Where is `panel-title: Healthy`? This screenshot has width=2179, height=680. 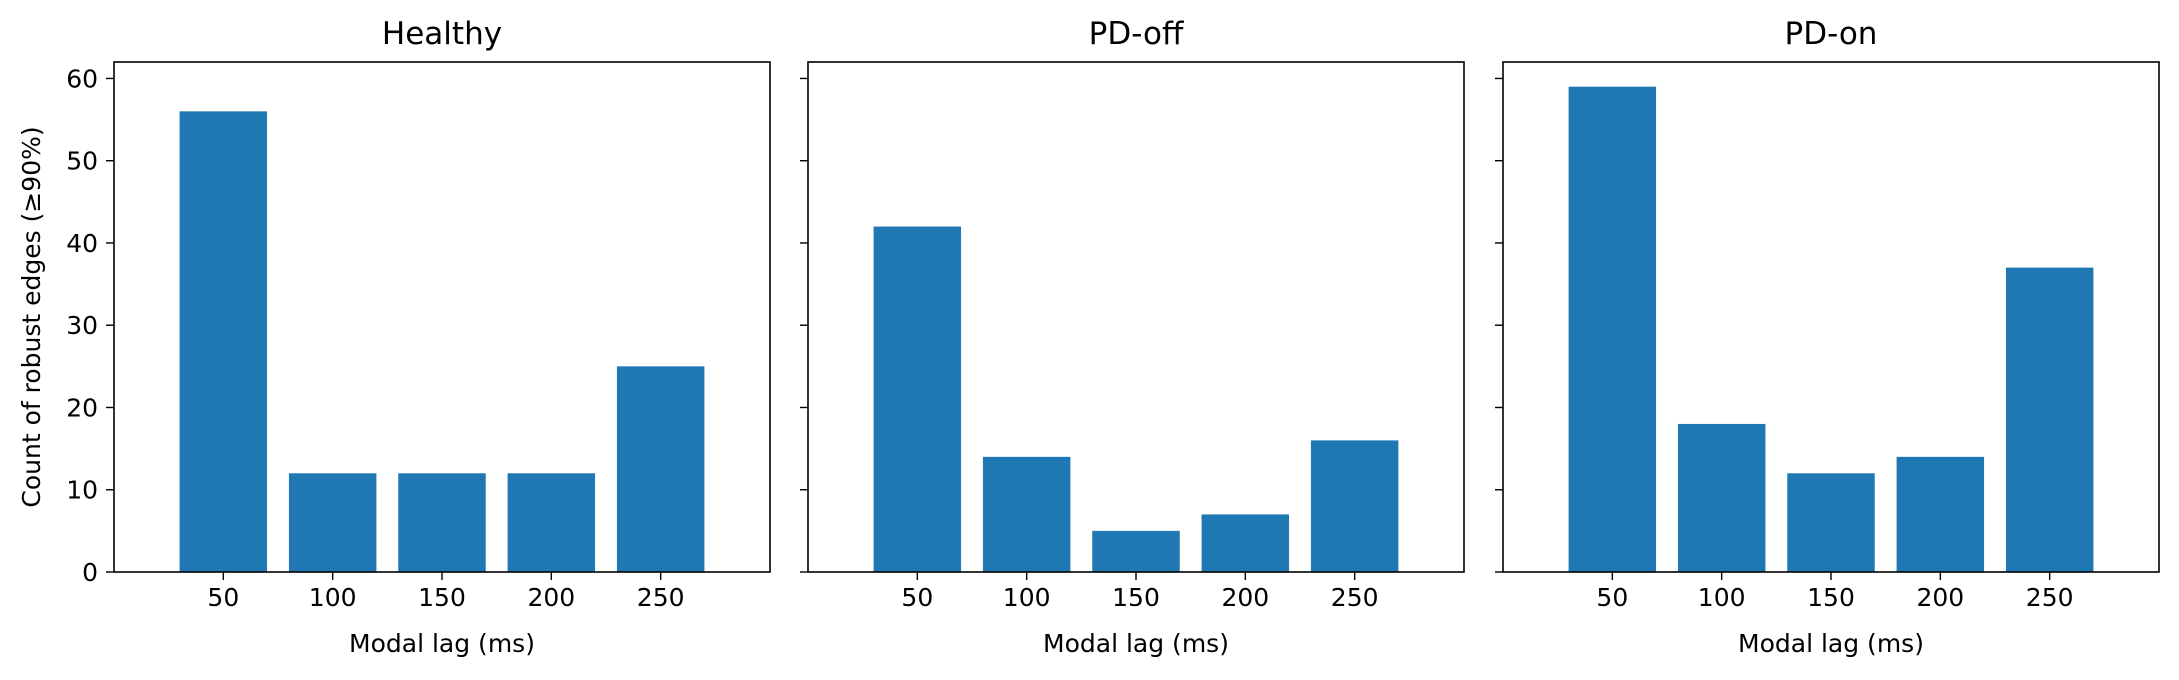 panel-title: Healthy is located at coordinates (442, 34).